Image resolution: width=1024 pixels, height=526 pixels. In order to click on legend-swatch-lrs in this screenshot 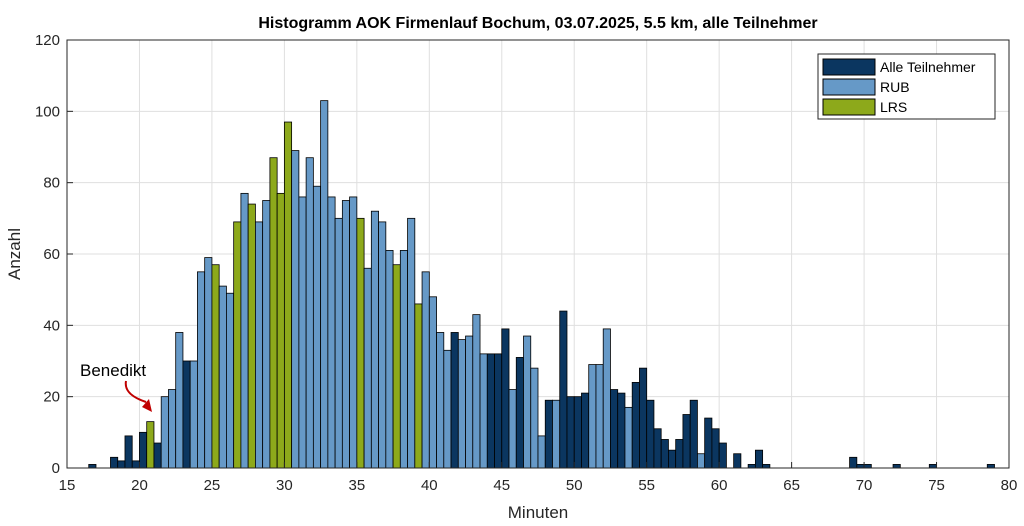, I will do `click(849, 107)`.